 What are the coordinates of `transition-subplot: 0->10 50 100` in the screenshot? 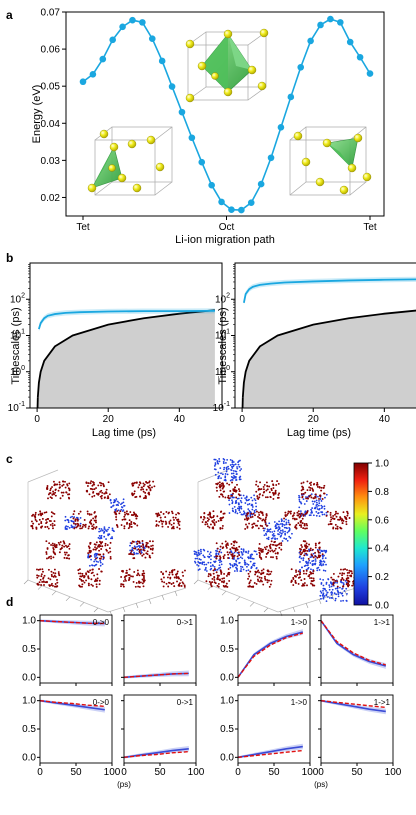 It's located at (163, 736).